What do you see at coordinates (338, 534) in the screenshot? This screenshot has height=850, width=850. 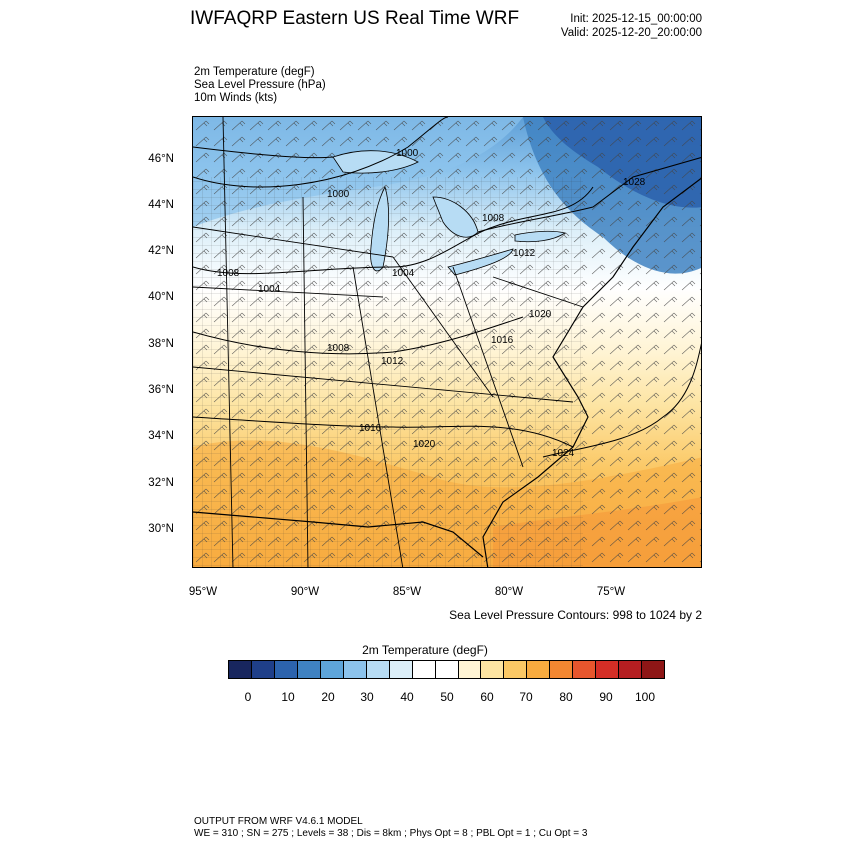 I see `gulf-coastline` at bounding box center [338, 534].